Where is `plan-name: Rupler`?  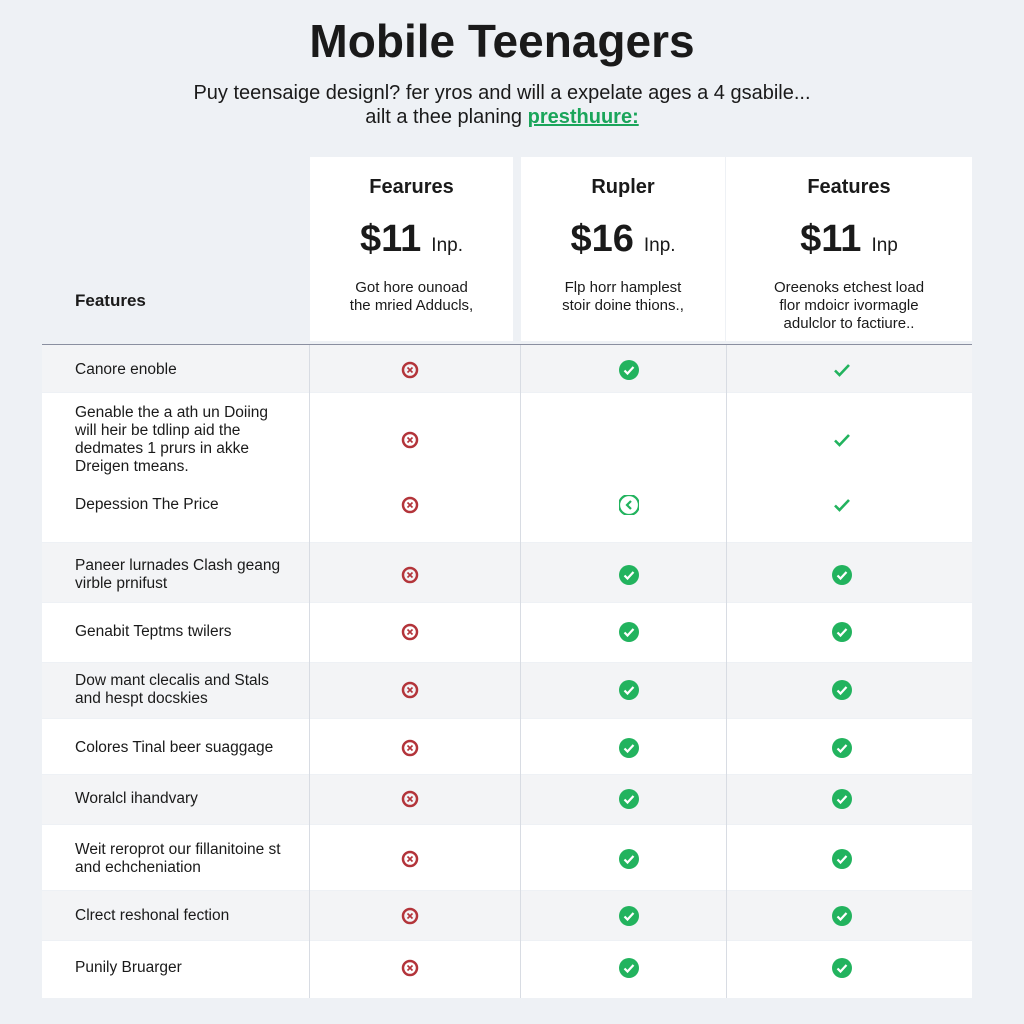 plan-name: Rupler is located at coordinates (623, 187).